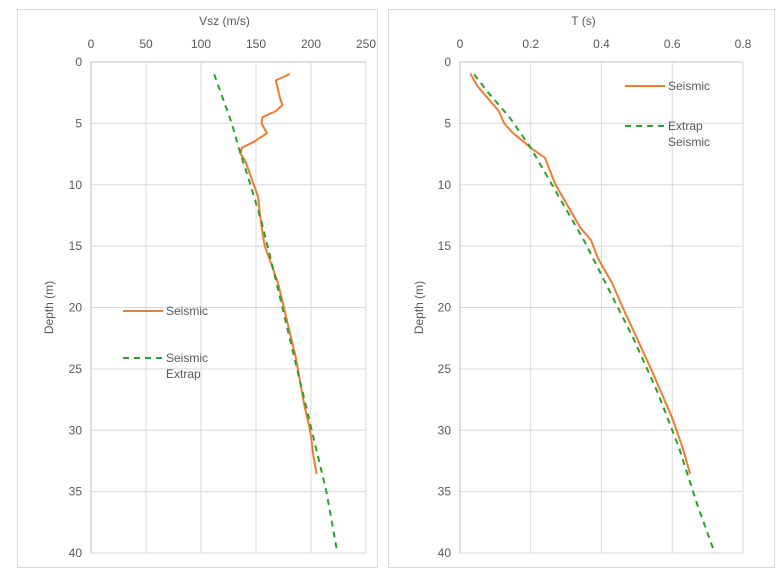 Image resolution: width=783 pixels, height=580 pixels. I want to click on t-chart-legend-label: Seismic, so click(689, 86).